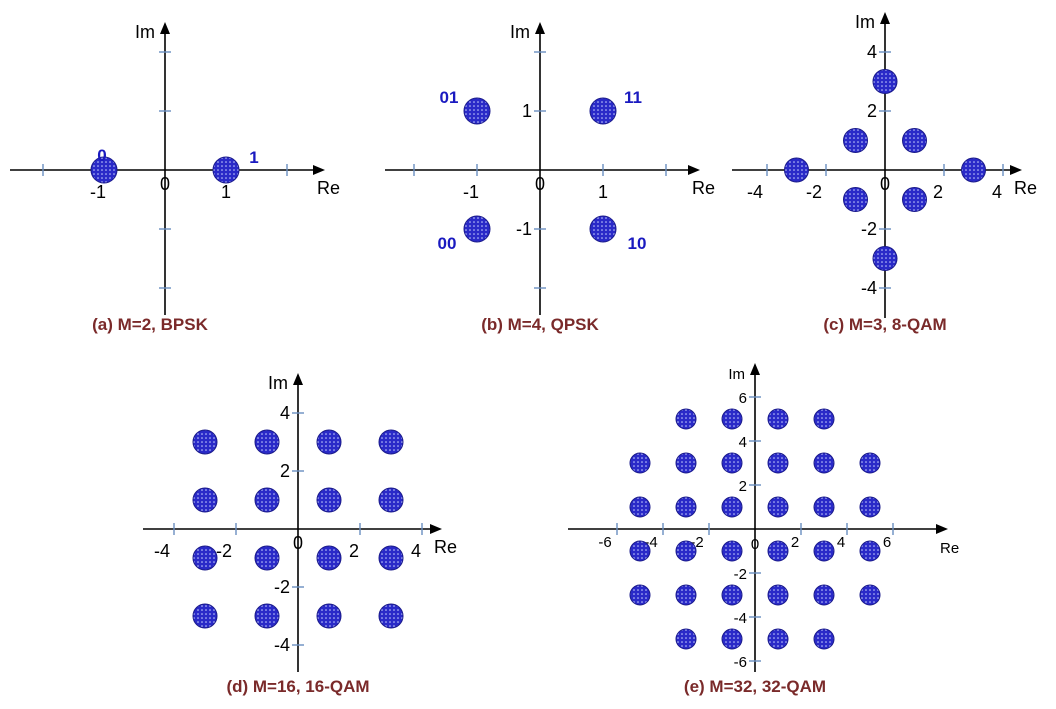  Describe the element at coordinates (175, 178) in the screenshot. I see `panel-a: Re Im 0 -1 1 0 1 (a) M=2, BPSK` at that location.